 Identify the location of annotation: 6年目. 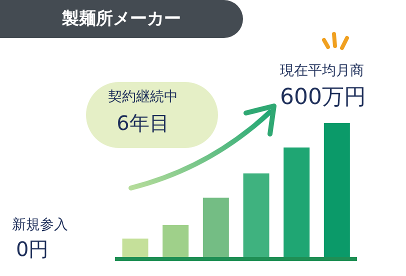
(143, 123).